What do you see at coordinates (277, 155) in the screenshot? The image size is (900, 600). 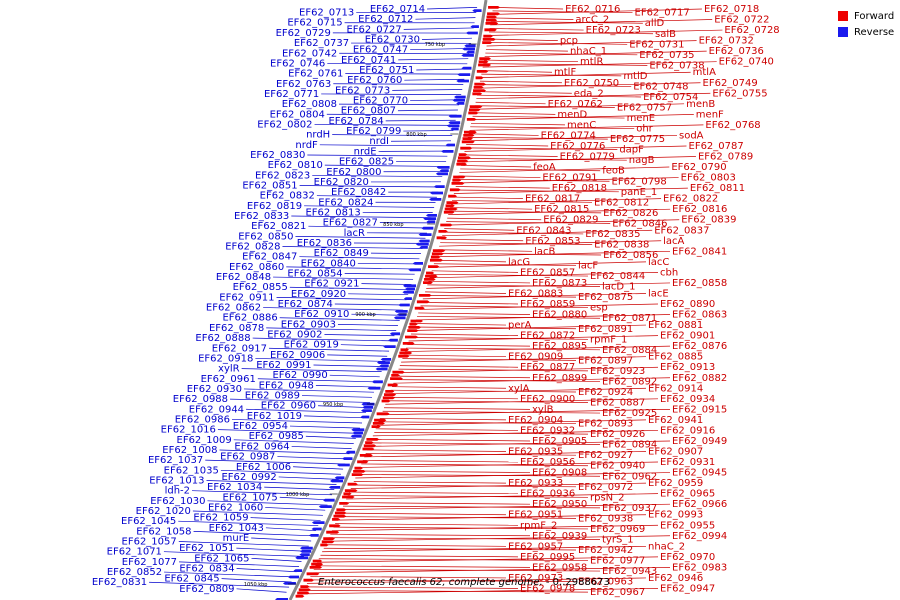 I see `gene-label: EF62_0830` at bounding box center [277, 155].